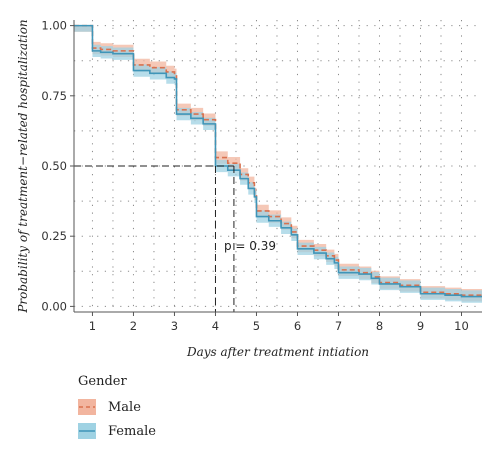 This screenshot has width=500, height=455. What do you see at coordinates (132, 431) in the screenshot?
I see `legend-label-female: Female` at bounding box center [132, 431].